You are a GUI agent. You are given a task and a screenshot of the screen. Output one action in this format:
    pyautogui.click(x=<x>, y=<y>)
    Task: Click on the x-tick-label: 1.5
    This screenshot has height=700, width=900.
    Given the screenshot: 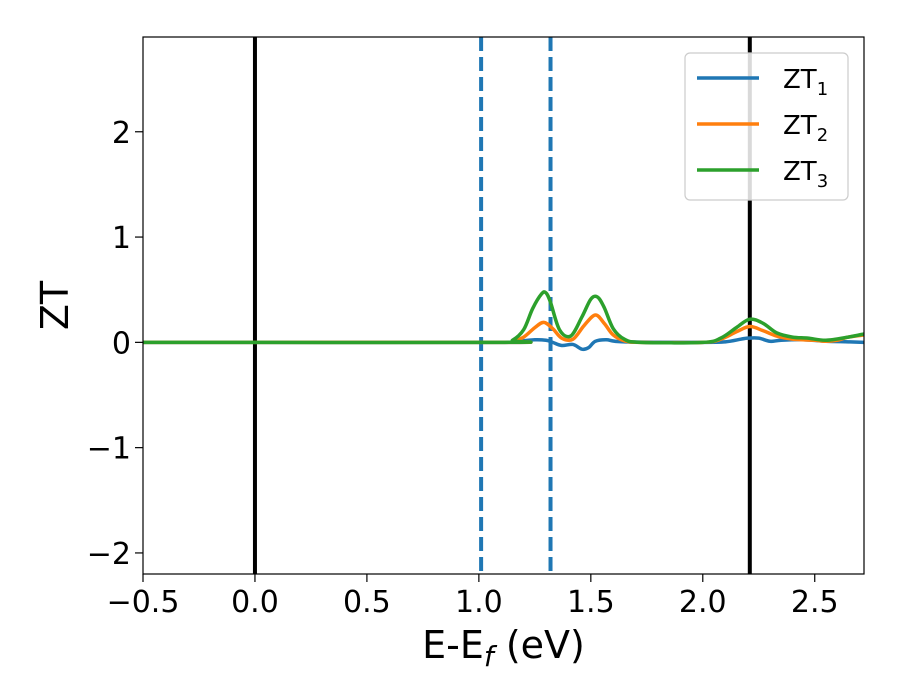 What is the action you would take?
    pyautogui.click(x=591, y=602)
    